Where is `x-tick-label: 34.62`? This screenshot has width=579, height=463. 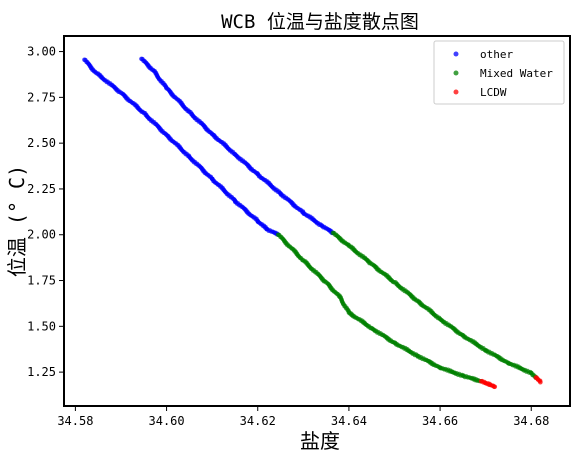
x-tick-label: 34.62 is located at coordinates (258, 421).